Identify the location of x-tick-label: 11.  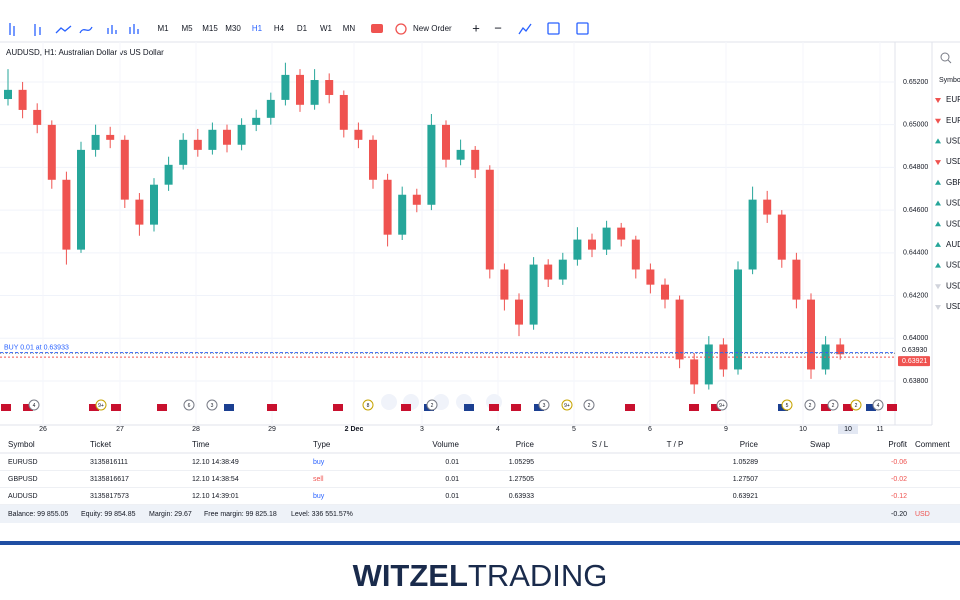
(879, 429).